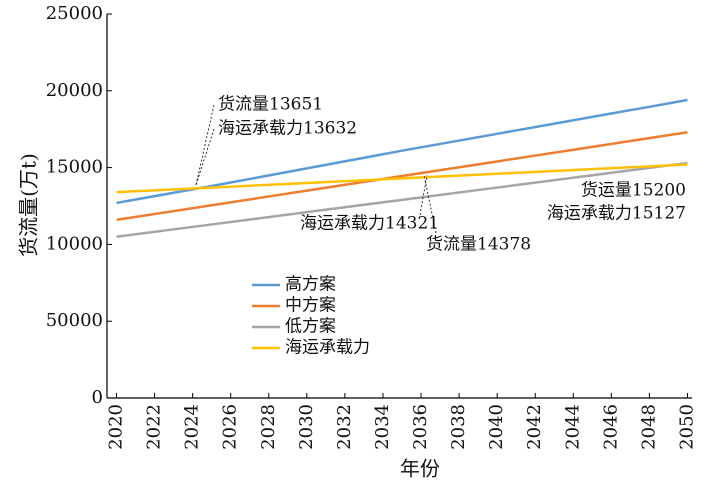 The width and height of the screenshot is (707, 486). What do you see at coordinates (192, 427) in the screenshot?
I see `x-tick-label: 2024` at bounding box center [192, 427].